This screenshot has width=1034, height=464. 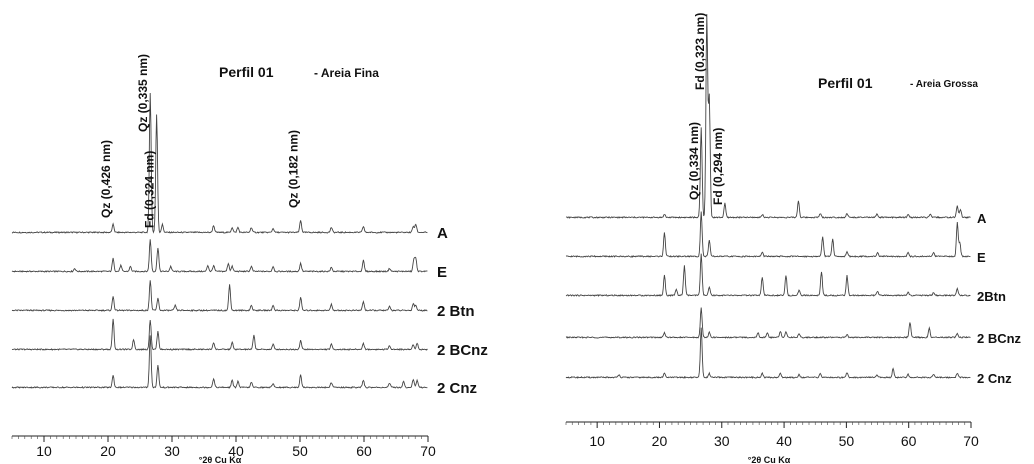 What do you see at coordinates (456, 311) in the screenshot?
I see `series-label: 2 Btn` at bounding box center [456, 311].